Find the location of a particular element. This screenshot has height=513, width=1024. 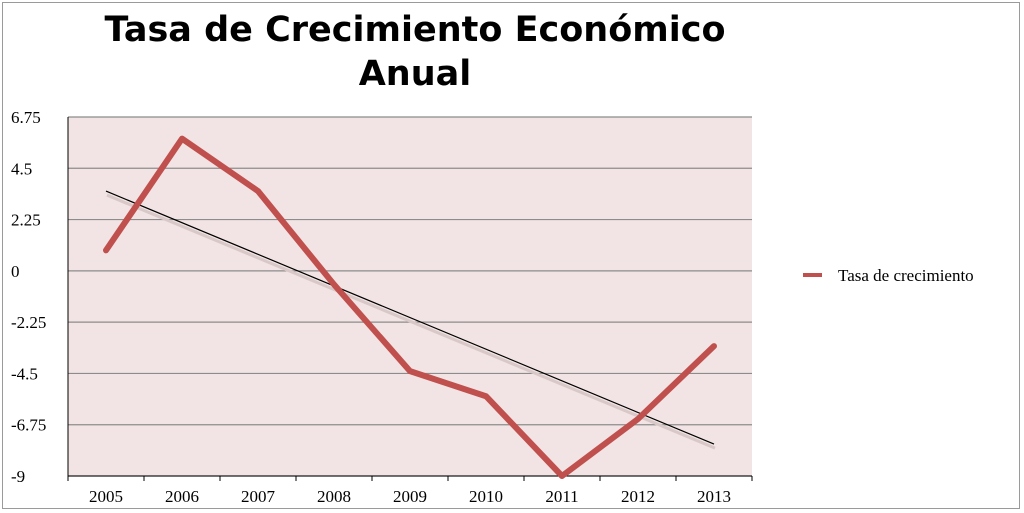

x-tick-label: 2013 is located at coordinates (714, 496).